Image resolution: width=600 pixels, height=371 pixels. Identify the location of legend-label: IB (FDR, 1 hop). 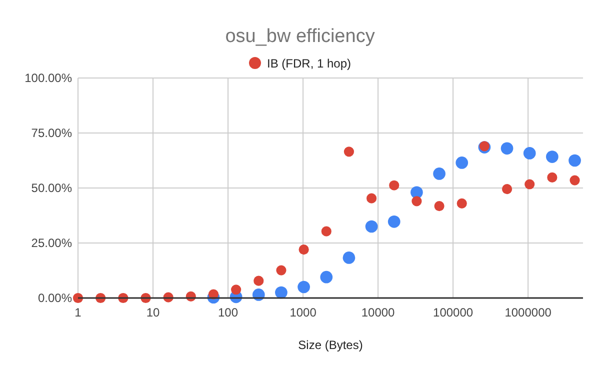
(309, 63).